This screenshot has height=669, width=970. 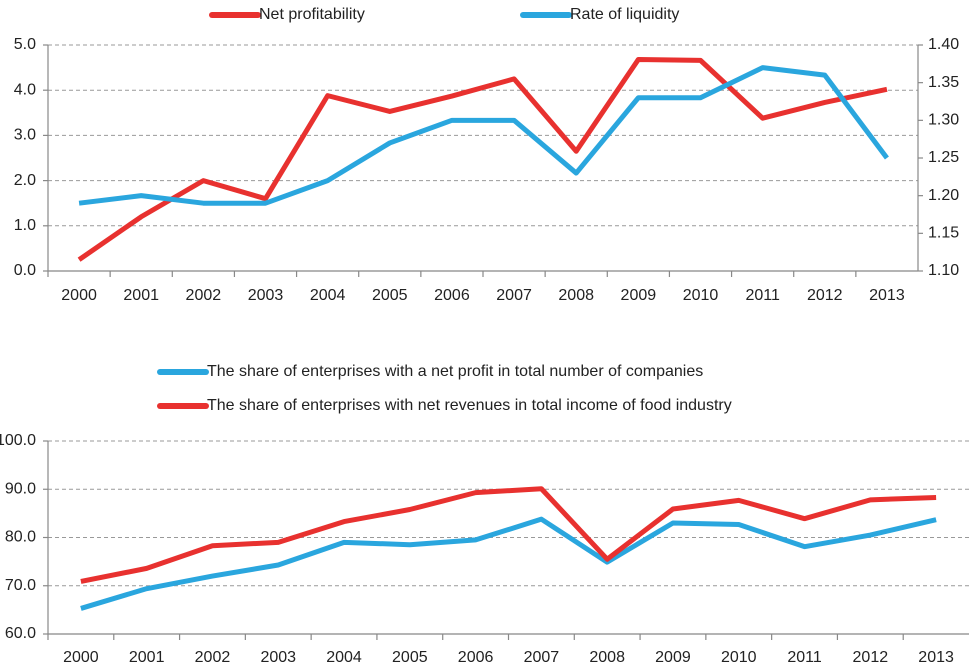 What do you see at coordinates (943, 195) in the screenshot?
I see `y2-tick-label: 1.20` at bounding box center [943, 195].